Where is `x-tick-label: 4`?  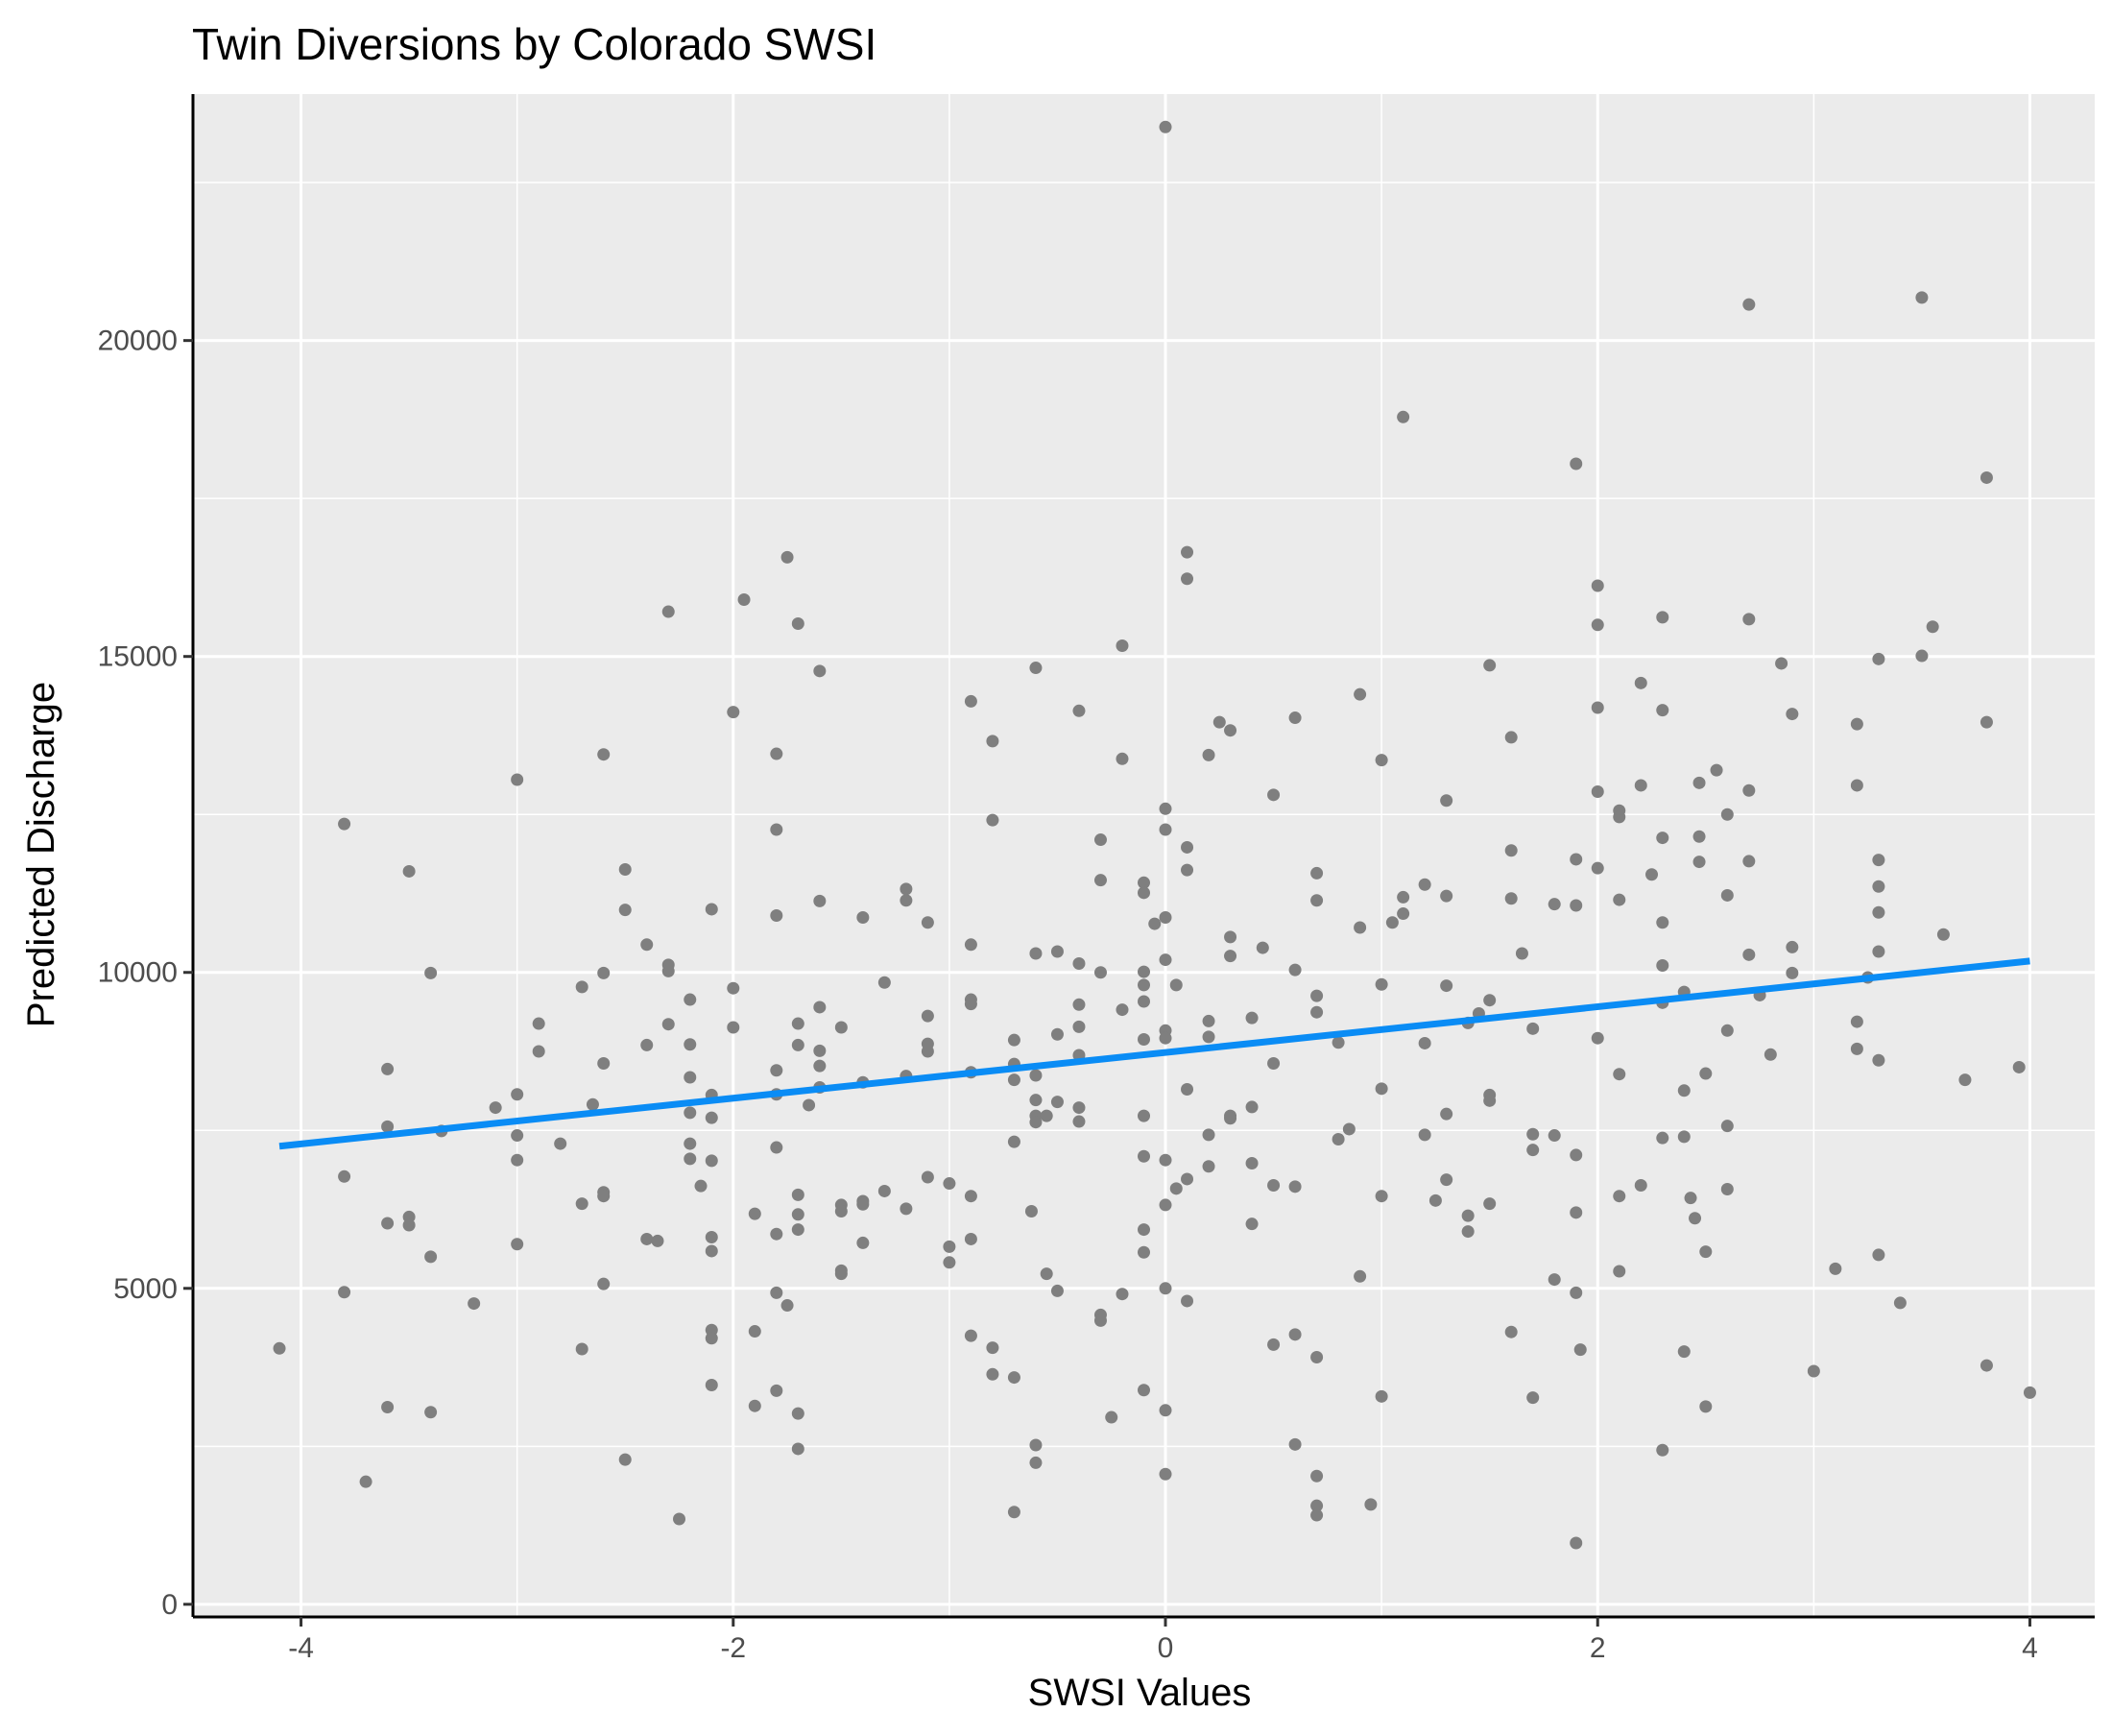 x-tick-label: 4 is located at coordinates (2030, 1648).